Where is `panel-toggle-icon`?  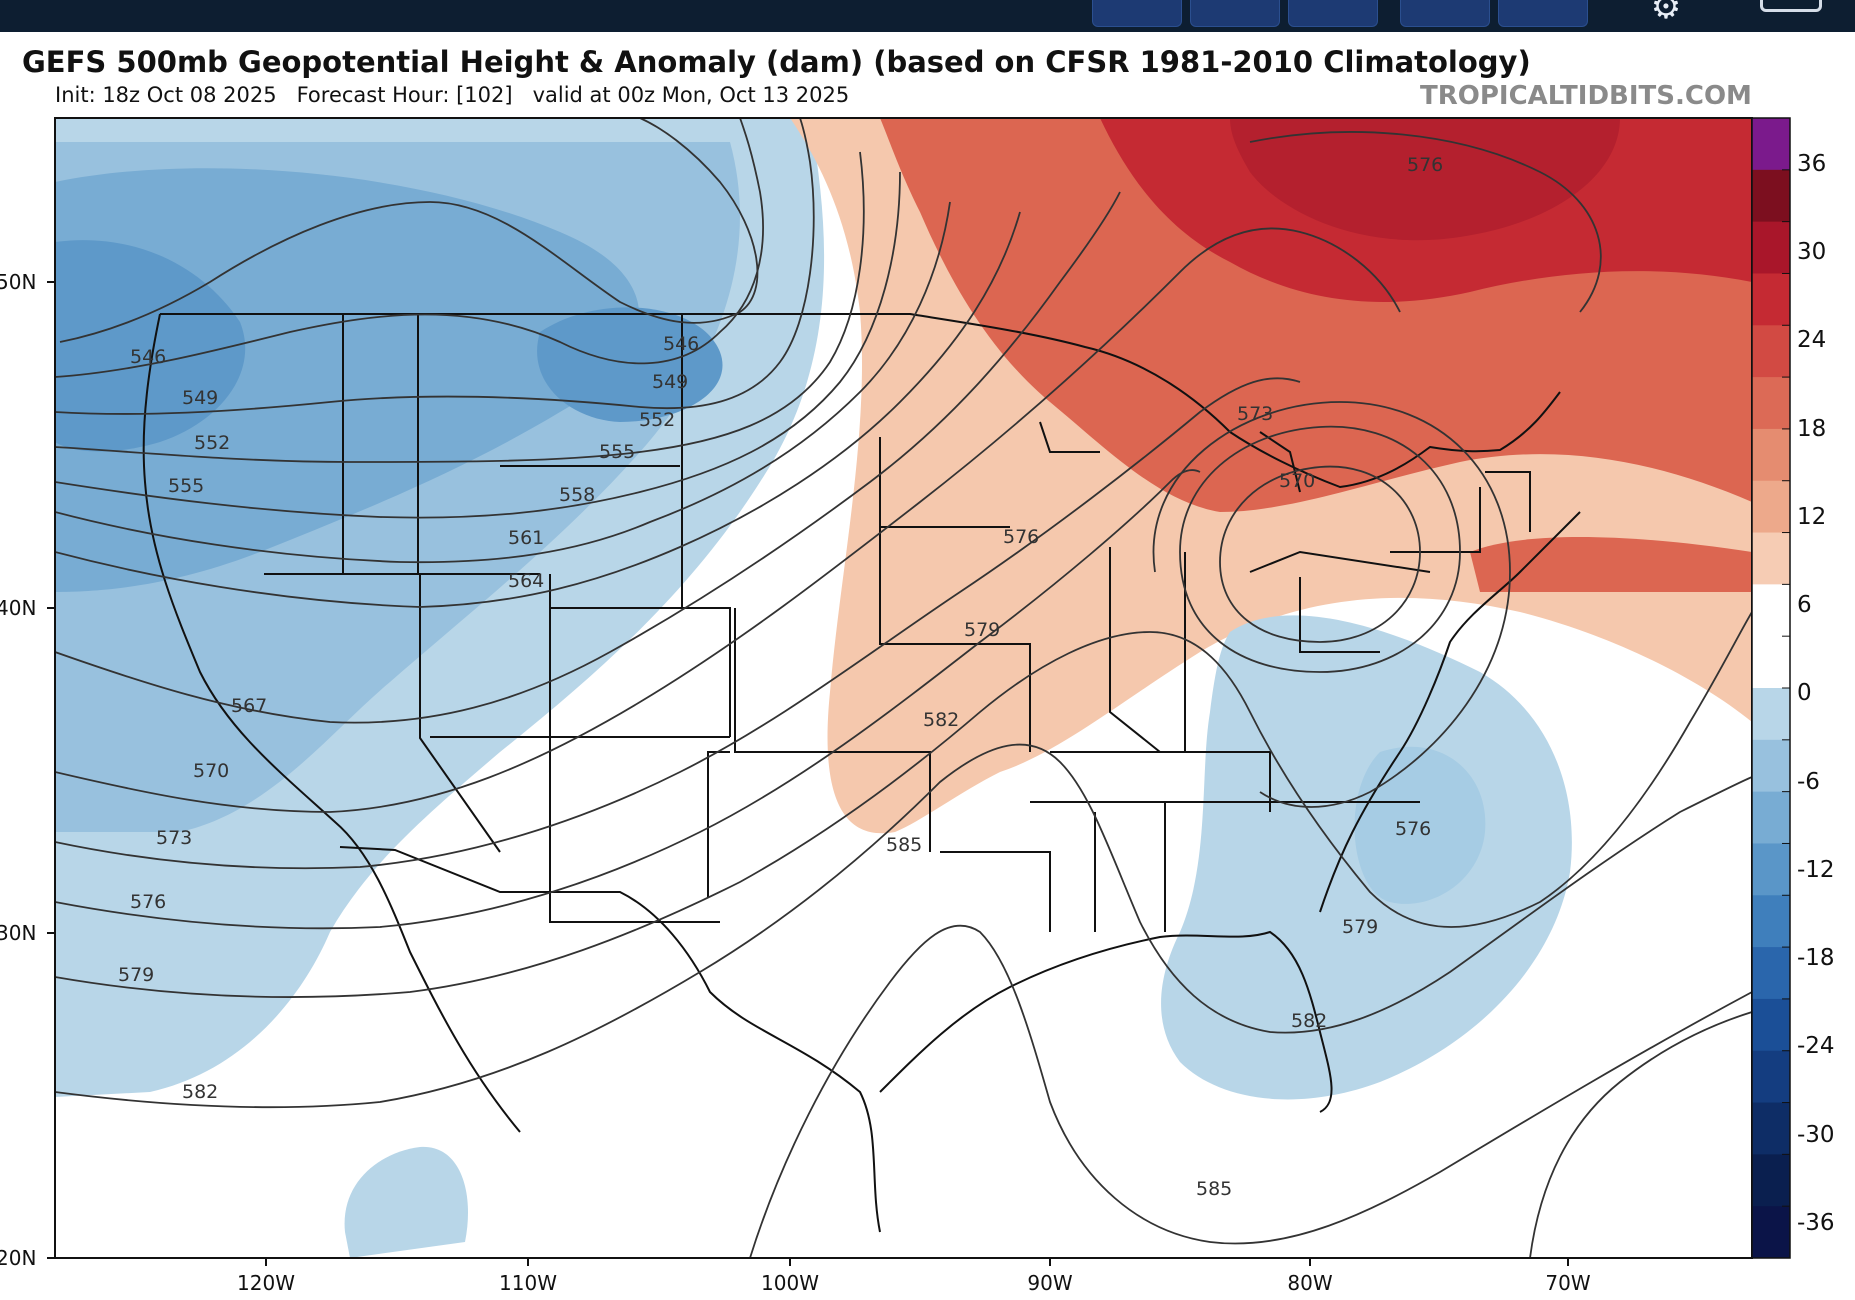
panel-toggle-icon is located at coordinates (1791, 6).